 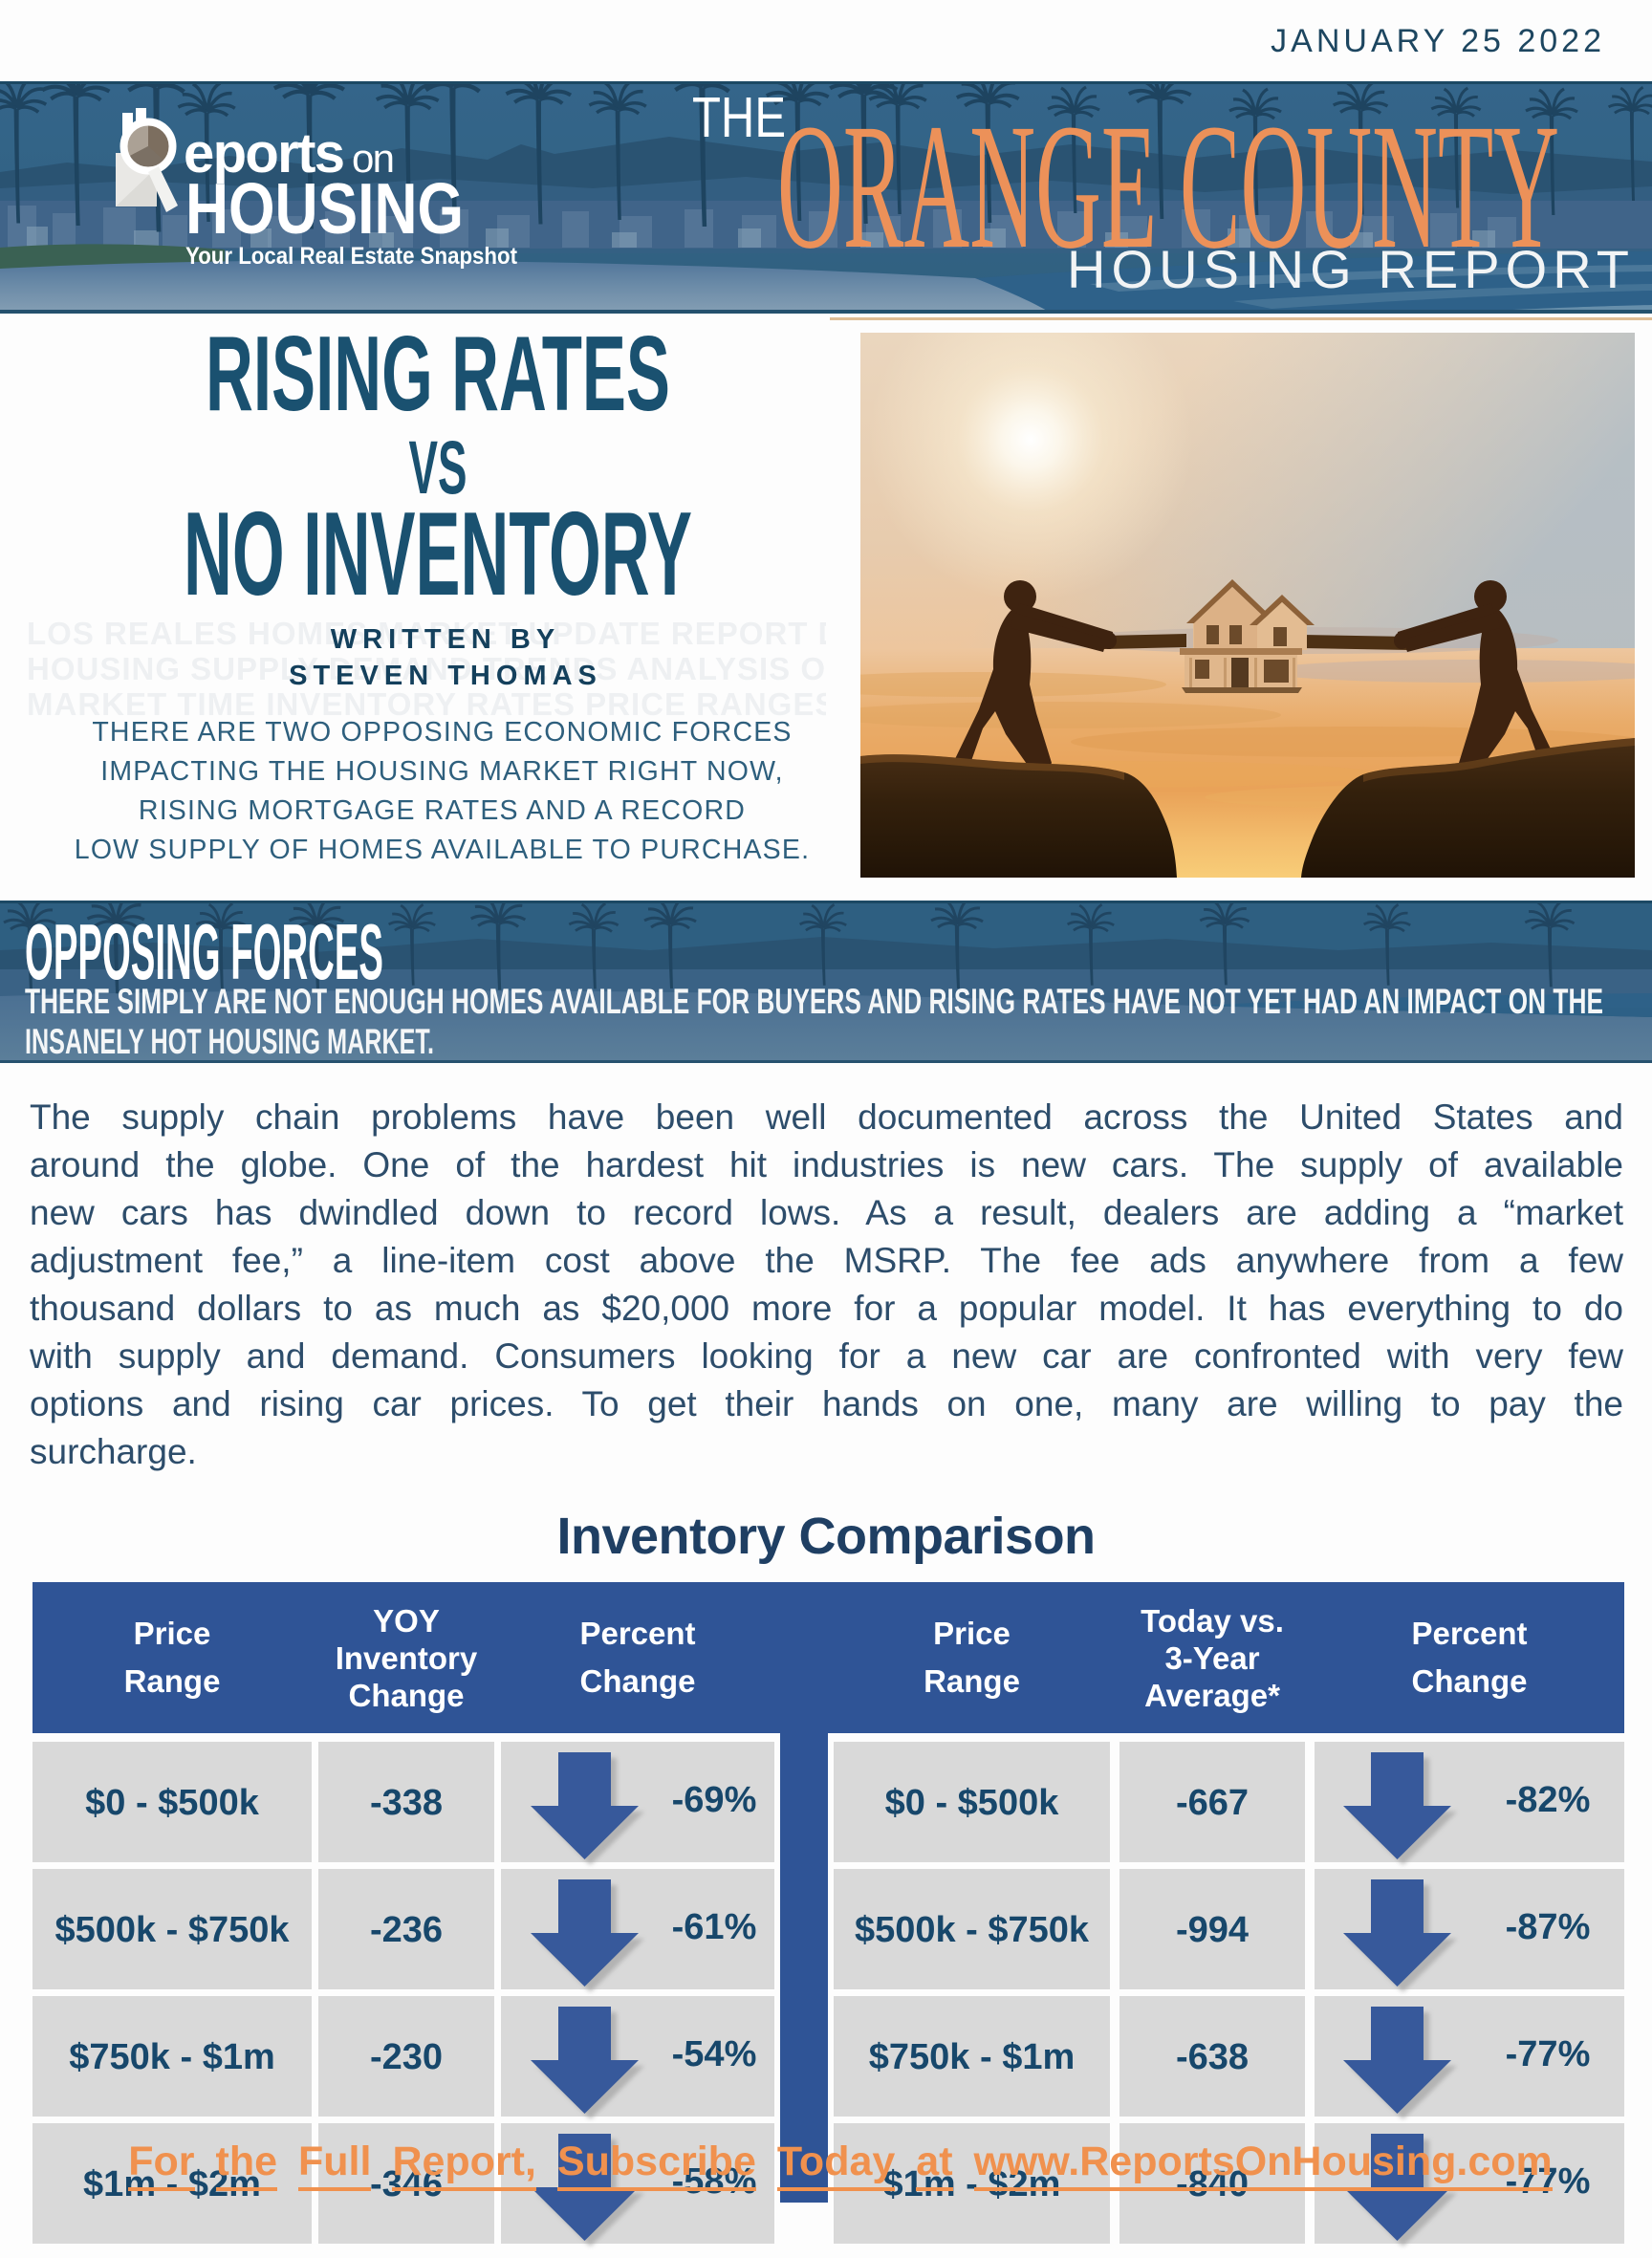 I want to click on svg-text: INSANELY HOT HOUSING MARKET., so click(x=229, y=1041).